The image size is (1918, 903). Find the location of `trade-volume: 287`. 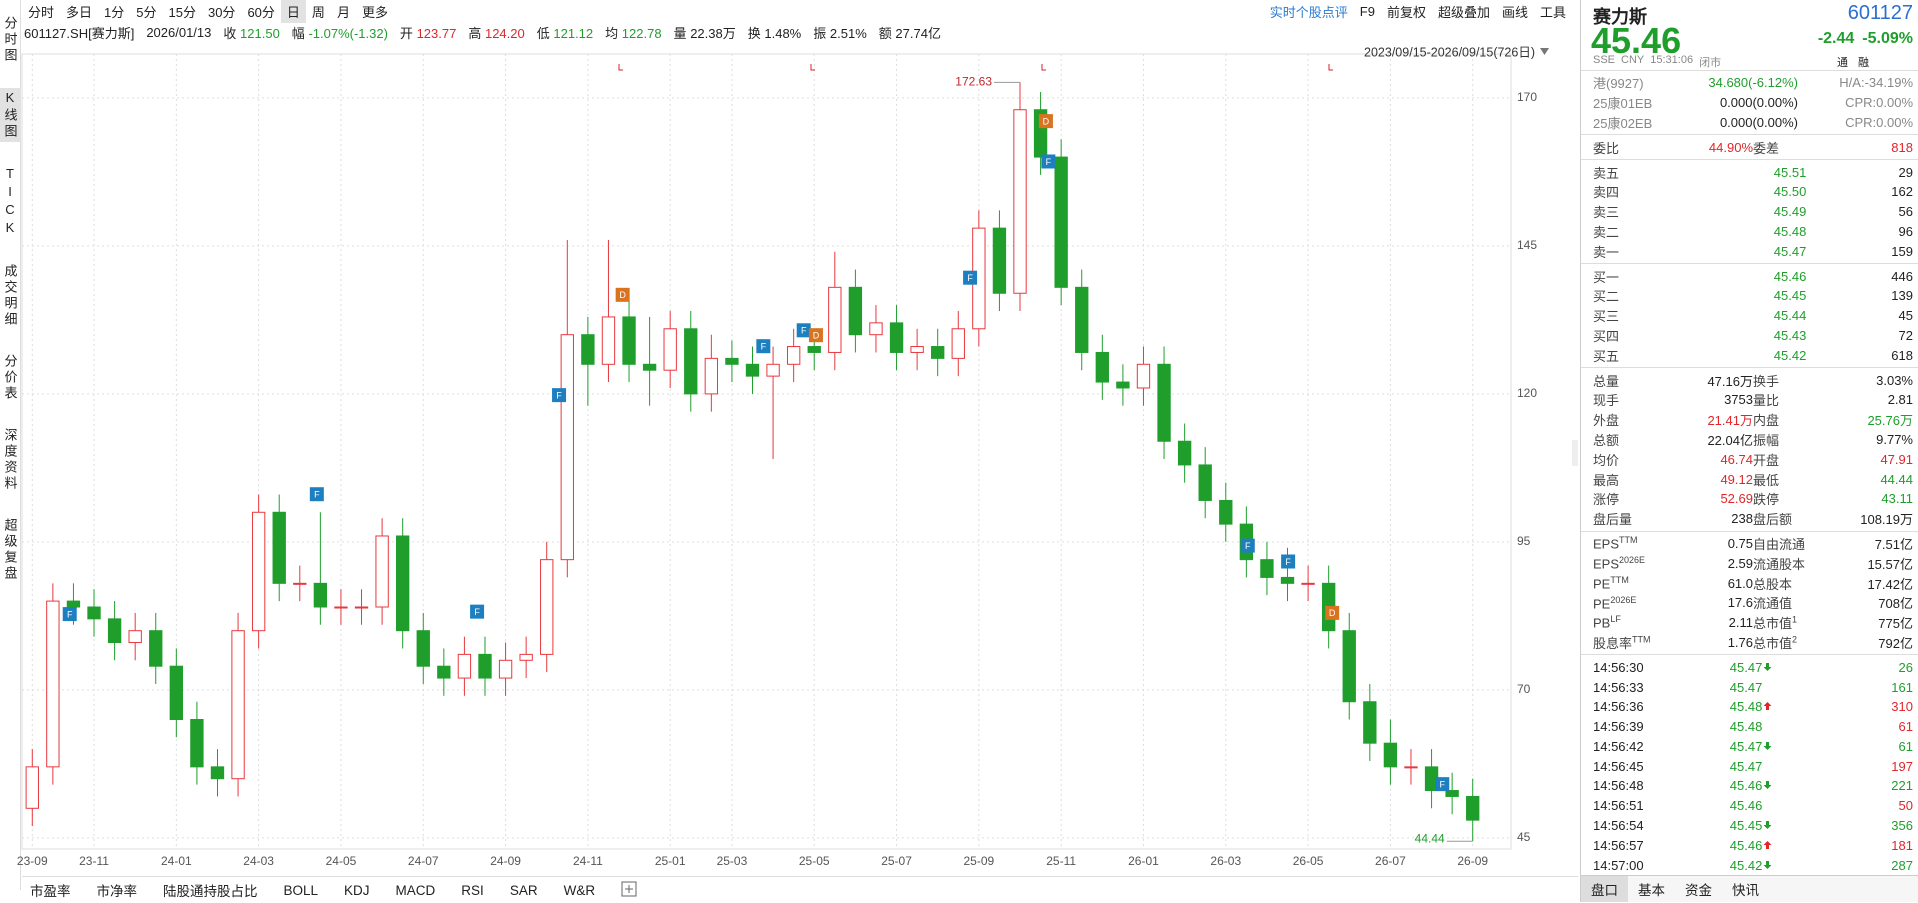

trade-volume: 287 is located at coordinates (1902, 865).